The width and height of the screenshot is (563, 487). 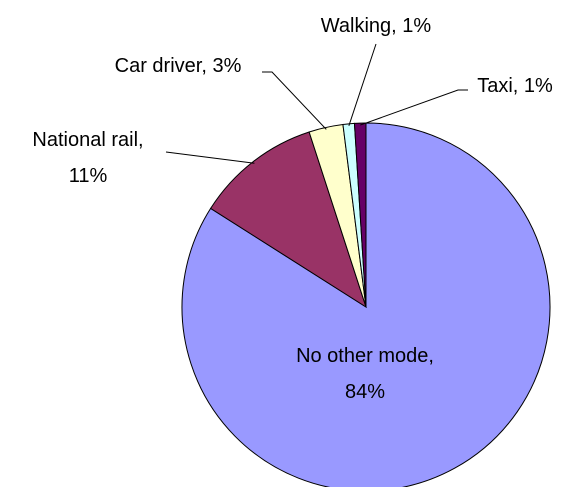 I want to click on data-label: No other mode, 84%, so click(x=365, y=374).